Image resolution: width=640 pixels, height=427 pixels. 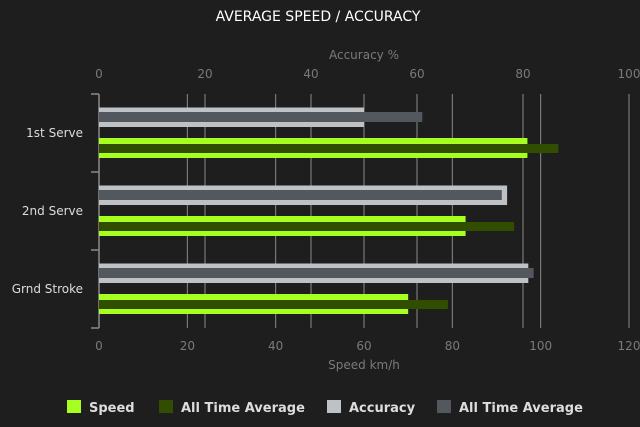 What do you see at coordinates (540, 346) in the screenshot?
I see `bottom-tick-label: 100` at bounding box center [540, 346].